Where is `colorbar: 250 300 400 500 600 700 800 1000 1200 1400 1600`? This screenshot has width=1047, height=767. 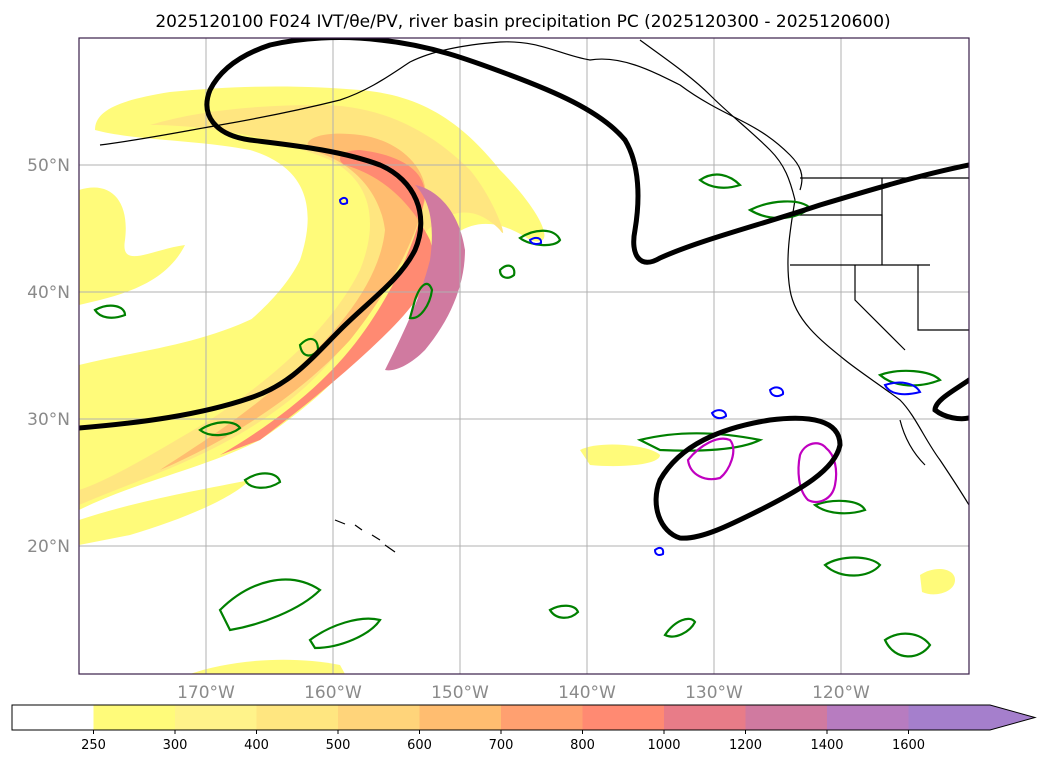 colorbar: 250 300 400 500 600 700 800 1000 1200 1400 1600 is located at coordinates (524, 728).